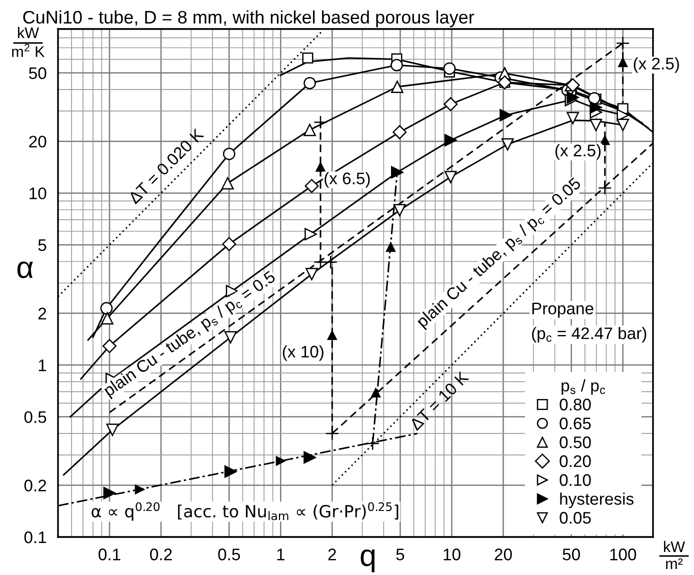 This screenshot has width=694, height=575. Describe the element at coordinates (25, 269) in the screenshot. I see `y-axis-title: α` at that location.